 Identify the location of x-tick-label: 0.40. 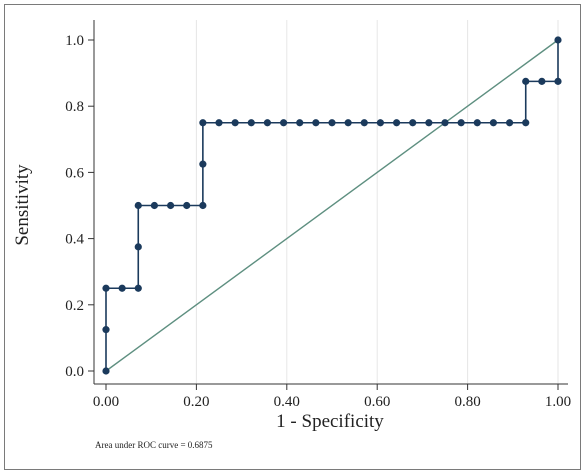
(287, 402).